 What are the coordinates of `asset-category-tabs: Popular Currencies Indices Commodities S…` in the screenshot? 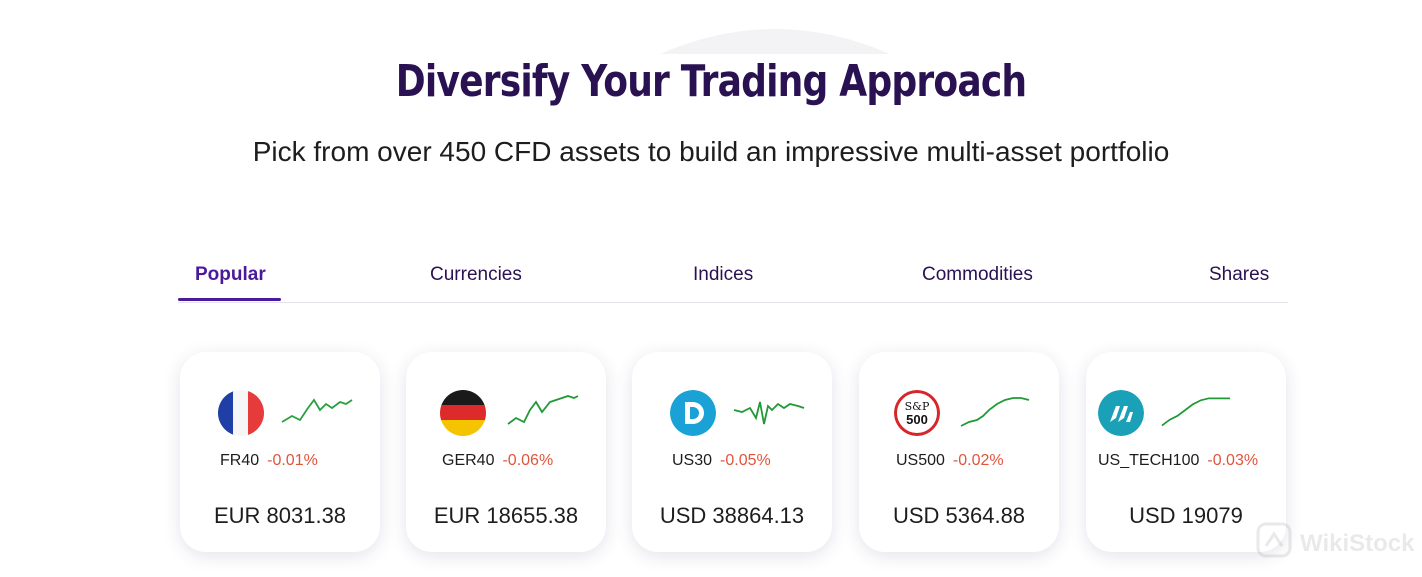 It's located at (733, 280).